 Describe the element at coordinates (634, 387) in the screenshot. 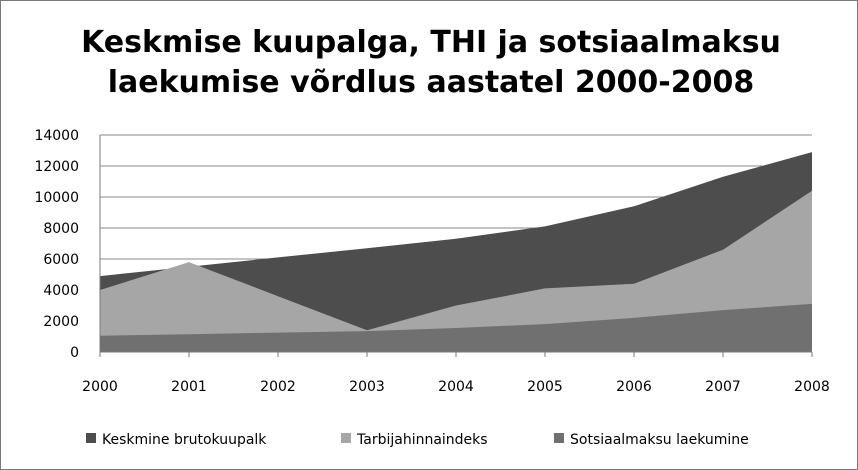

I see `x-tick-label: 2006` at that location.